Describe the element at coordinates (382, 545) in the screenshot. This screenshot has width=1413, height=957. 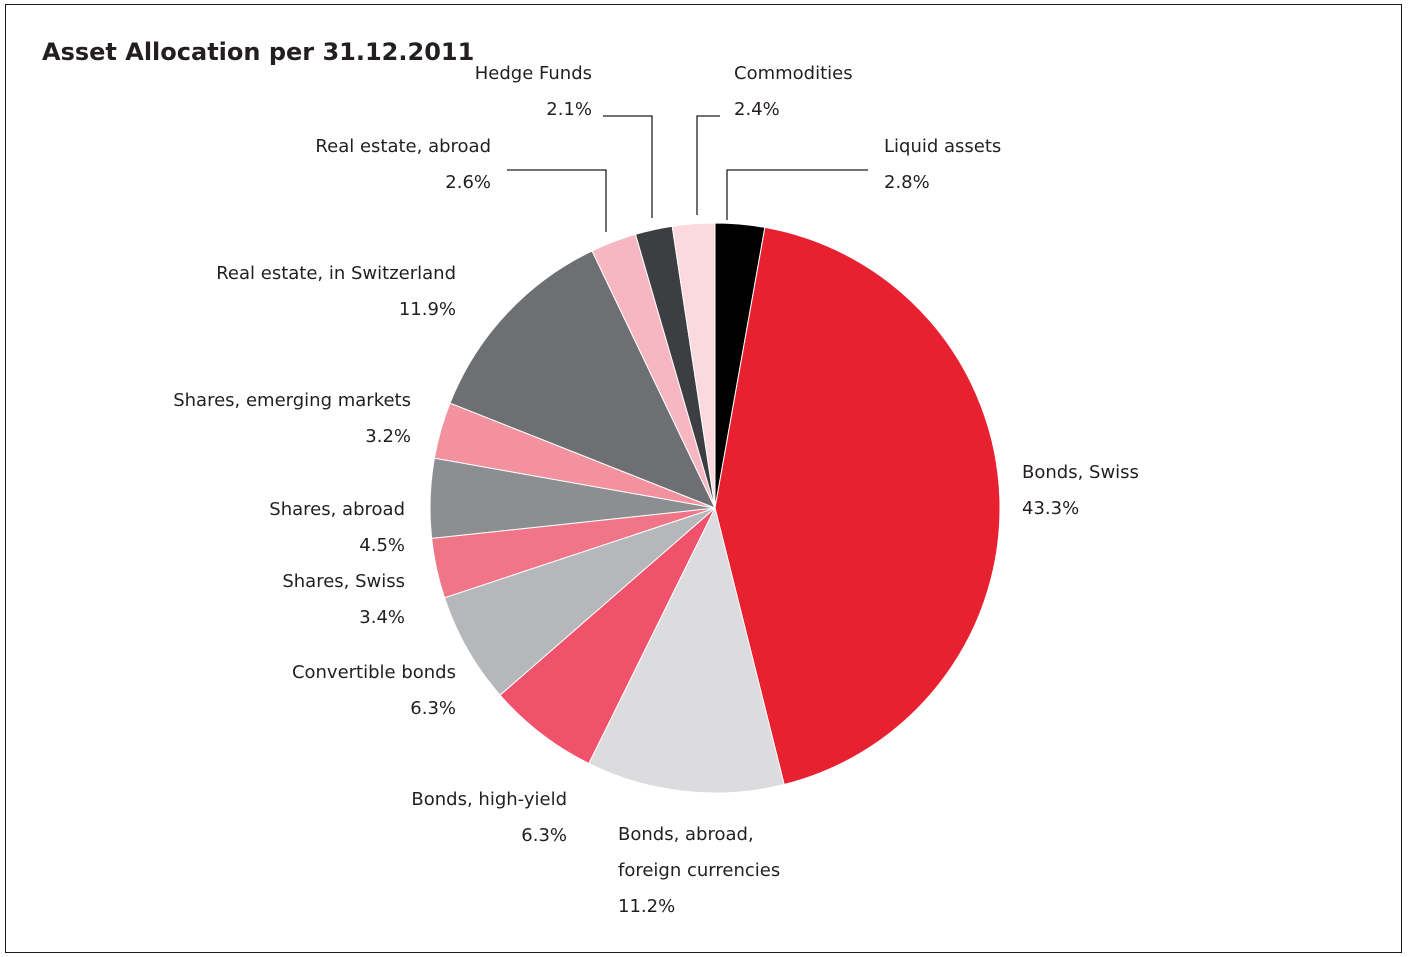
I see `slice-value-shares-abroad: 4.5%` at that location.